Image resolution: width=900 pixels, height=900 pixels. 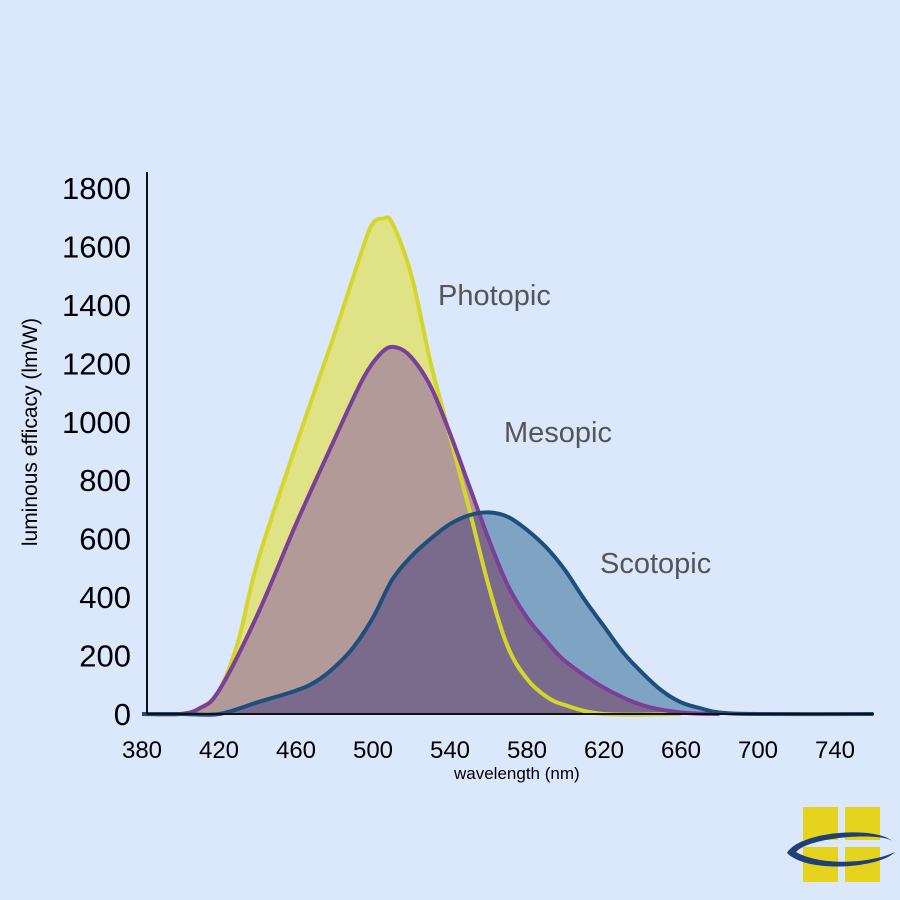 What do you see at coordinates (105, 480) in the screenshot?
I see `y-tick-label: 800` at bounding box center [105, 480].